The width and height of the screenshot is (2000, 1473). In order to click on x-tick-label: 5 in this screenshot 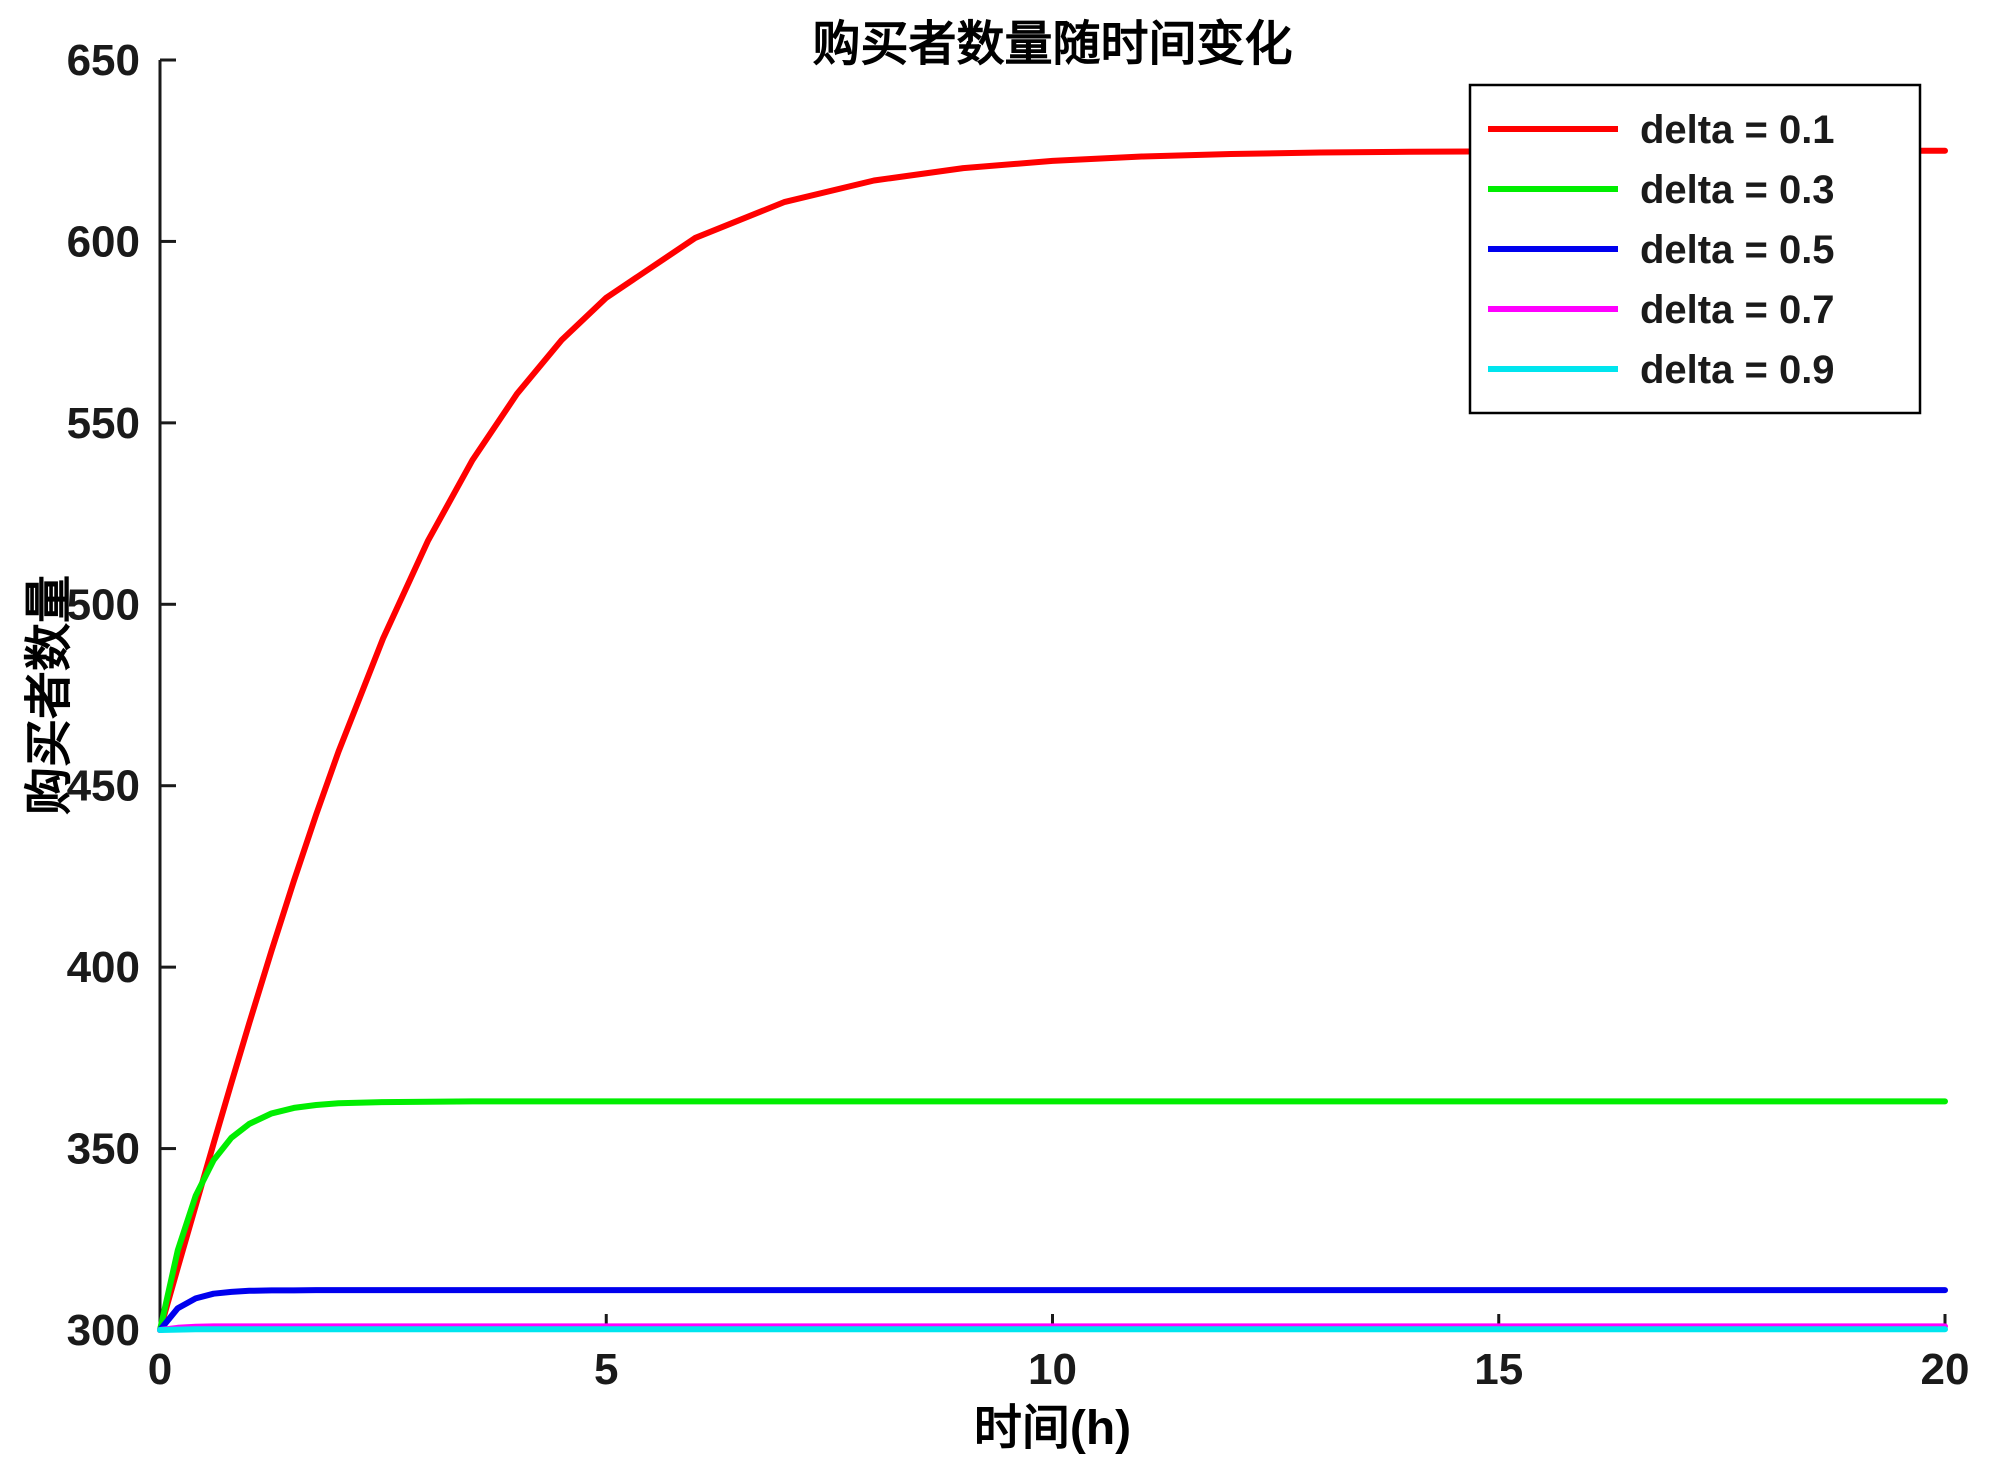, I will do `click(606, 1369)`.